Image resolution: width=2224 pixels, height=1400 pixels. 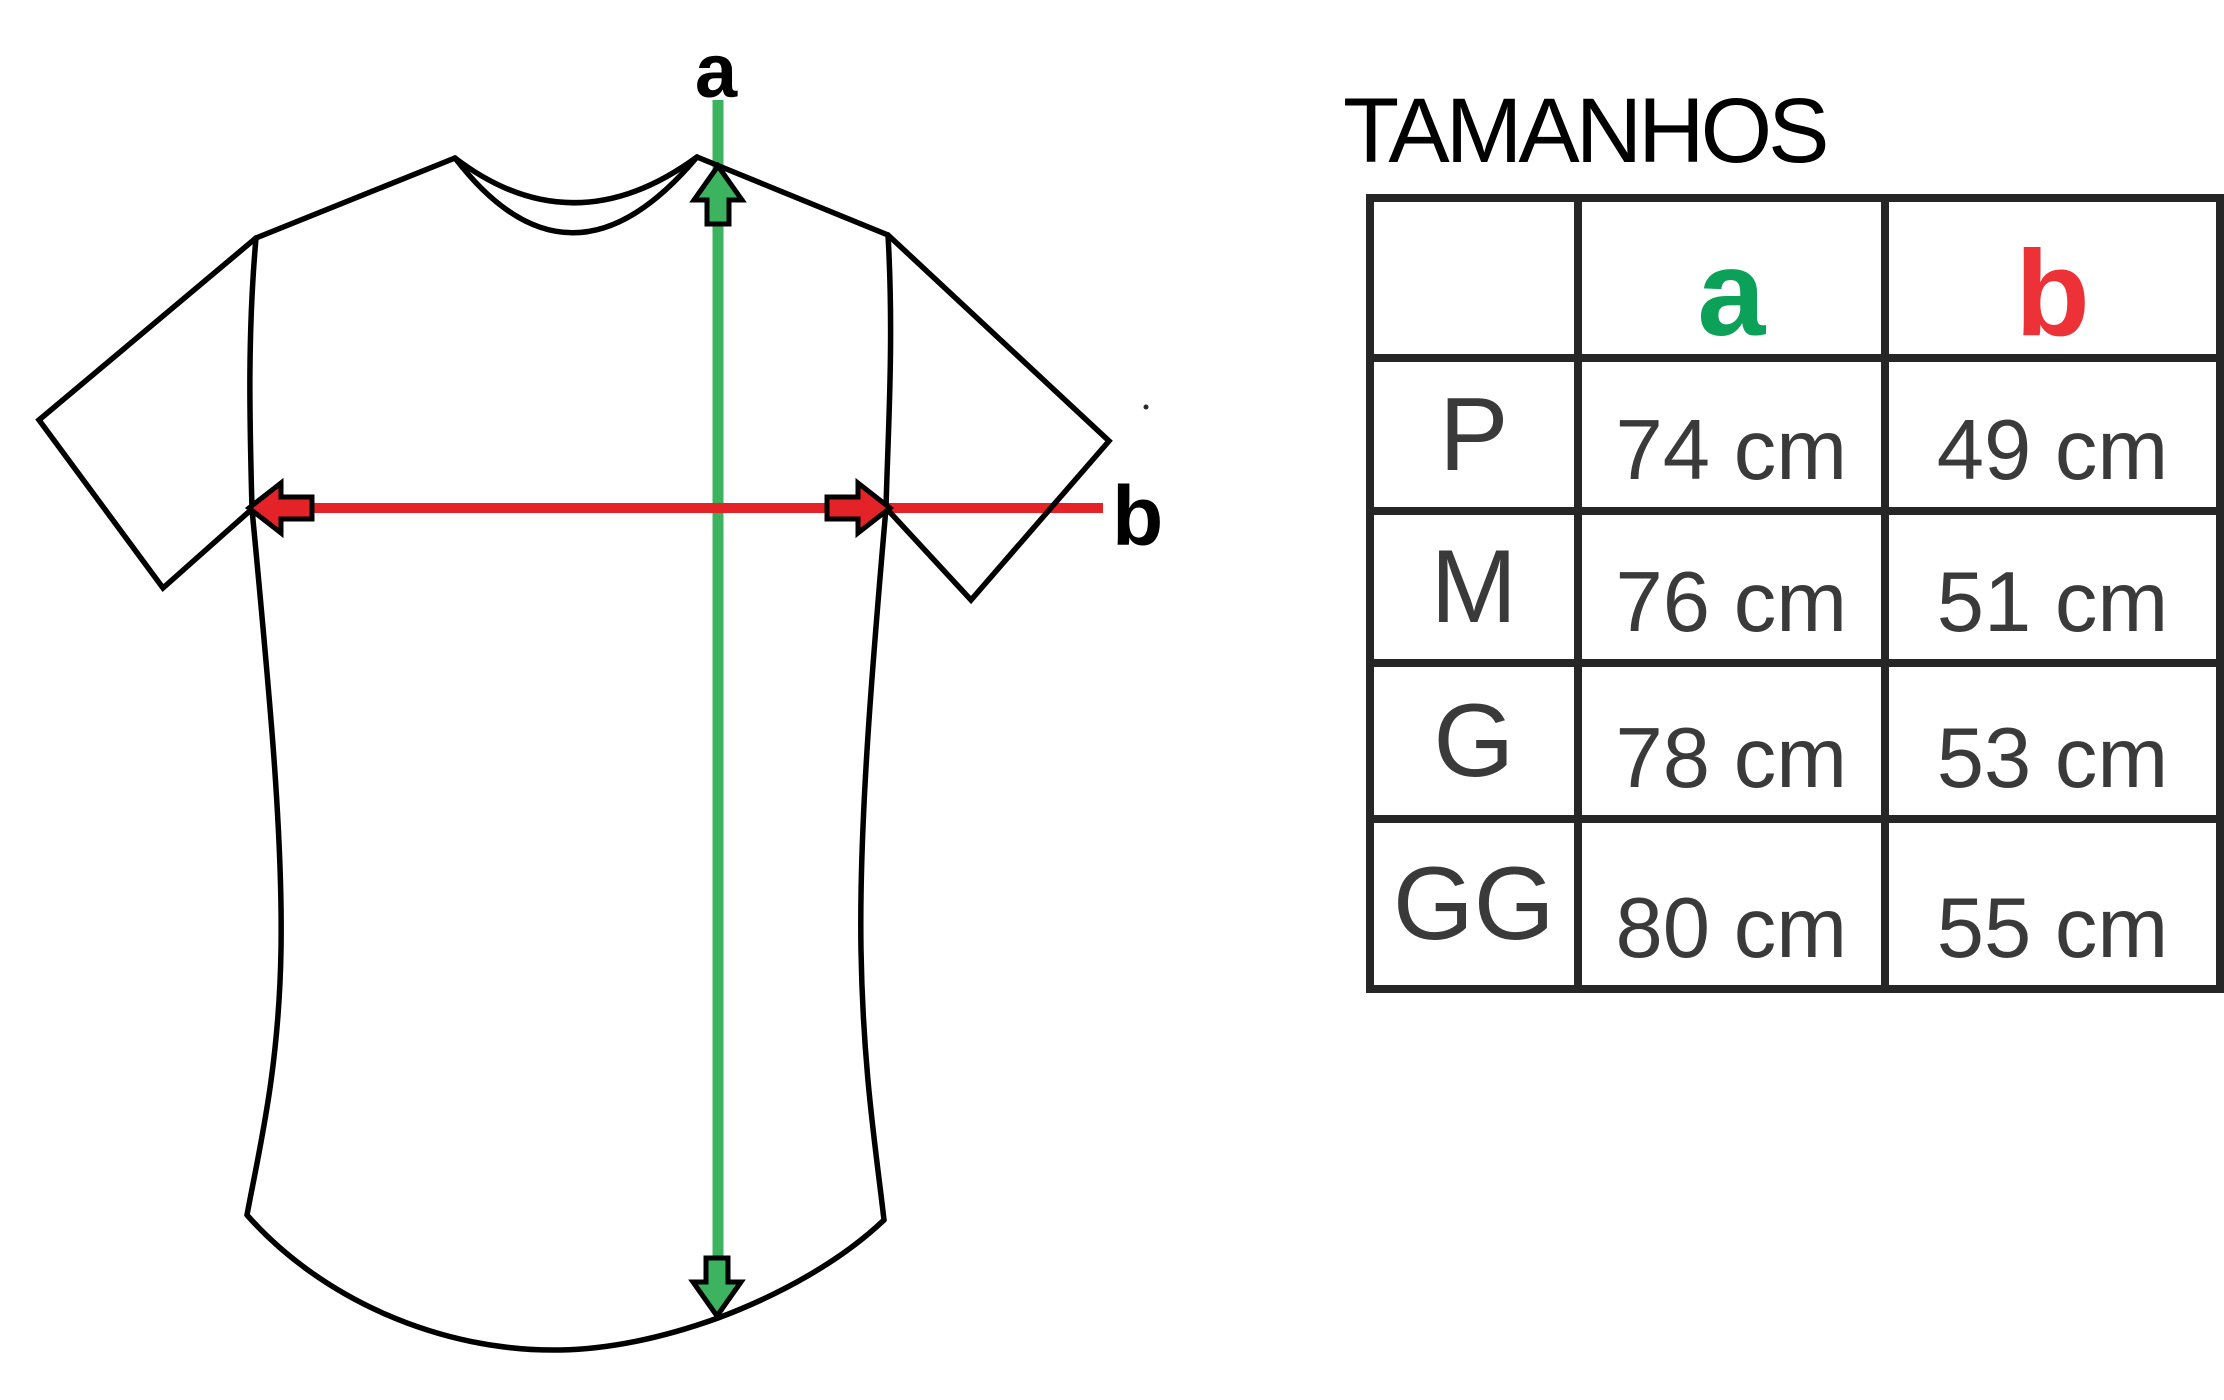 What do you see at coordinates (876, 727) in the screenshot?
I see `right-side-seam` at bounding box center [876, 727].